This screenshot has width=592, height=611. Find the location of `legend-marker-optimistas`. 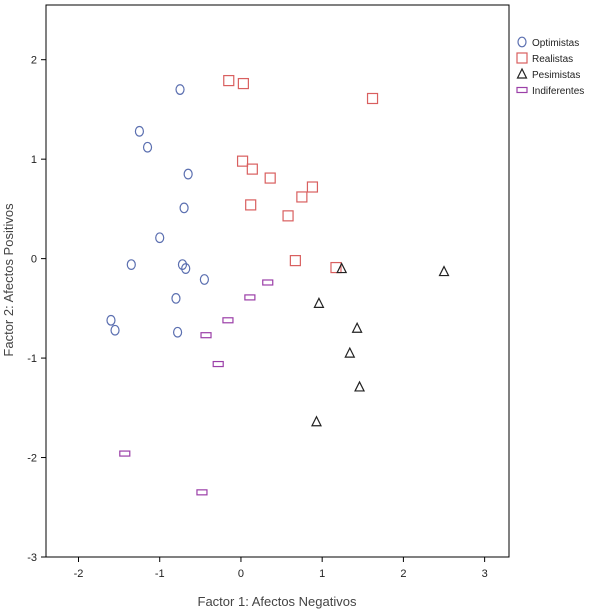

legend-marker-optimistas is located at coordinates (522, 42).